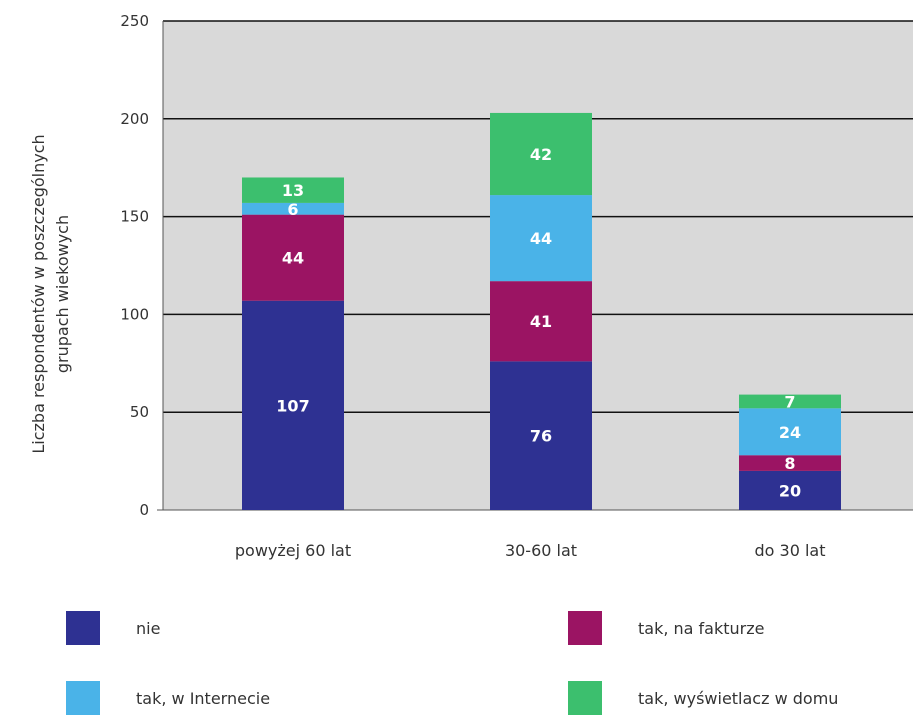 Image resolution: width=913 pixels, height=719 pixels. I want to click on data-label: 24, so click(790, 432).